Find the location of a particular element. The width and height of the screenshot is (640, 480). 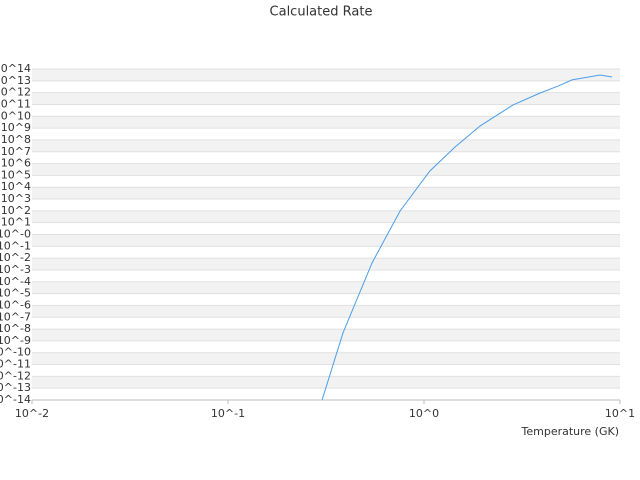

x-tick-label: 10^-2 is located at coordinates (32, 413).